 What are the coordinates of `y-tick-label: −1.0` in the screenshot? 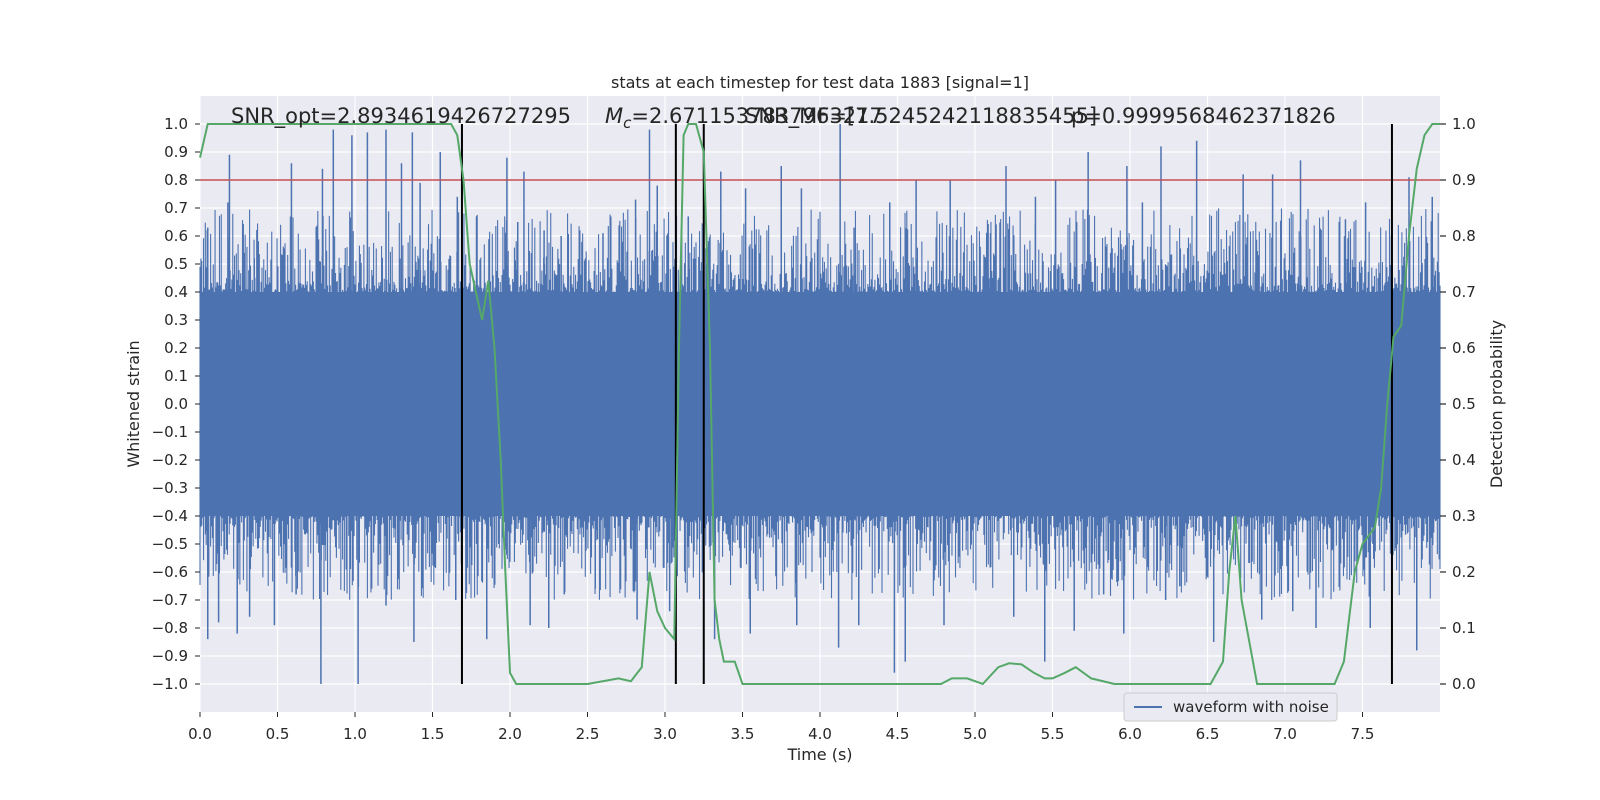 It's located at (170, 684).